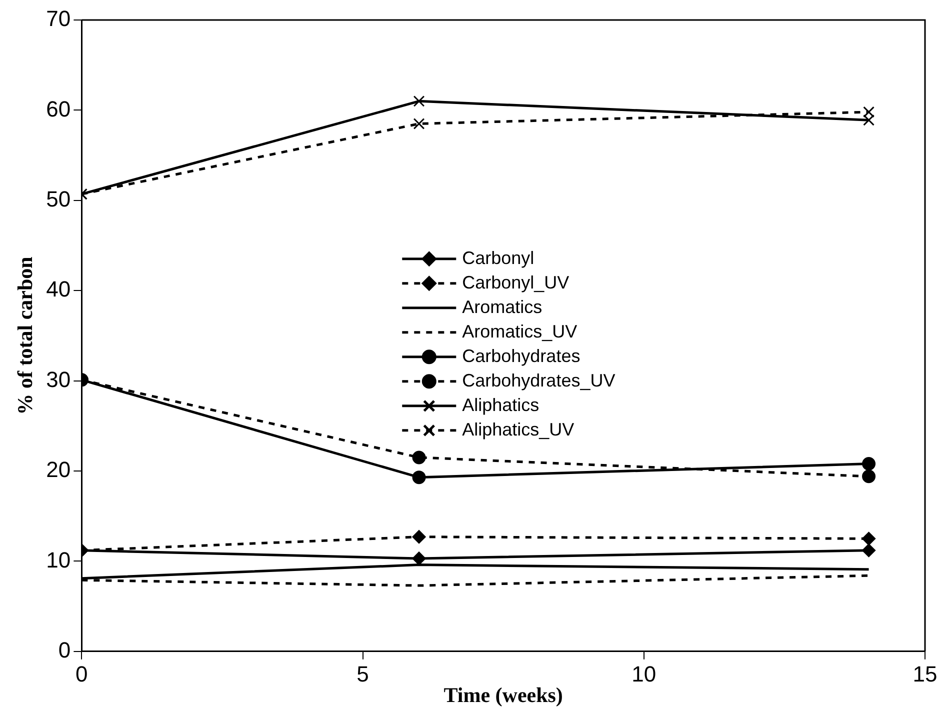 The width and height of the screenshot is (950, 713). What do you see at coordinates (58, 199) in the screenshot?
I see `y-tick-label: 50` at bounding box center [58, 199].